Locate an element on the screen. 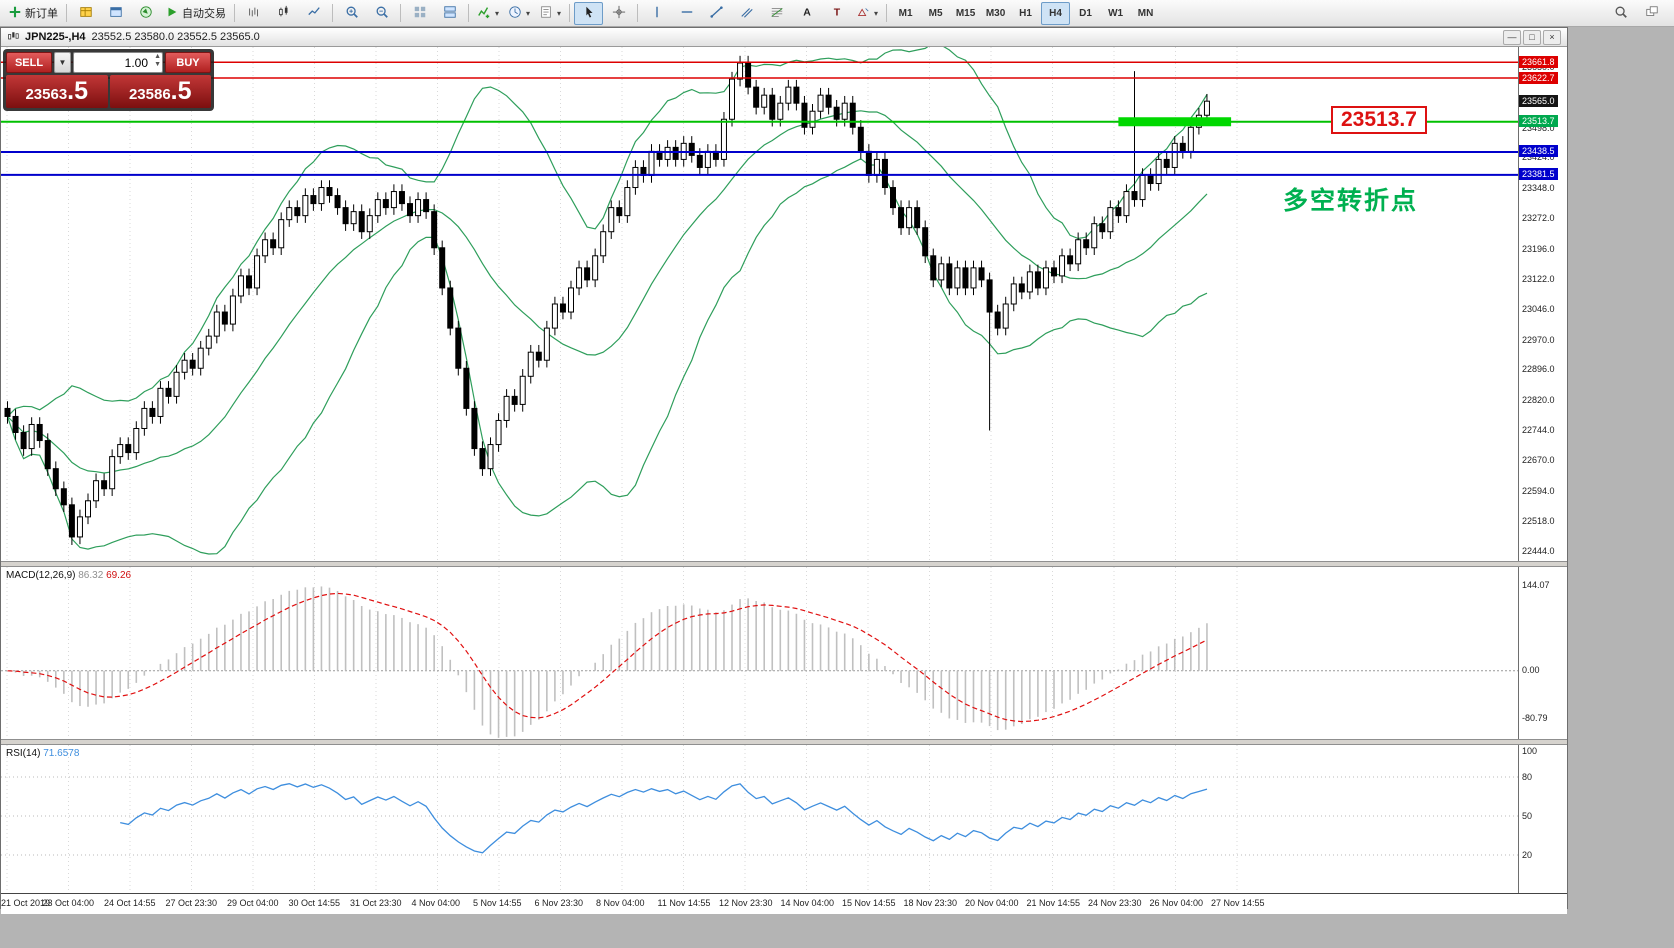 The image size is (1674, 948). tf-m5-label: M5 is located at coordinates (935, 13).